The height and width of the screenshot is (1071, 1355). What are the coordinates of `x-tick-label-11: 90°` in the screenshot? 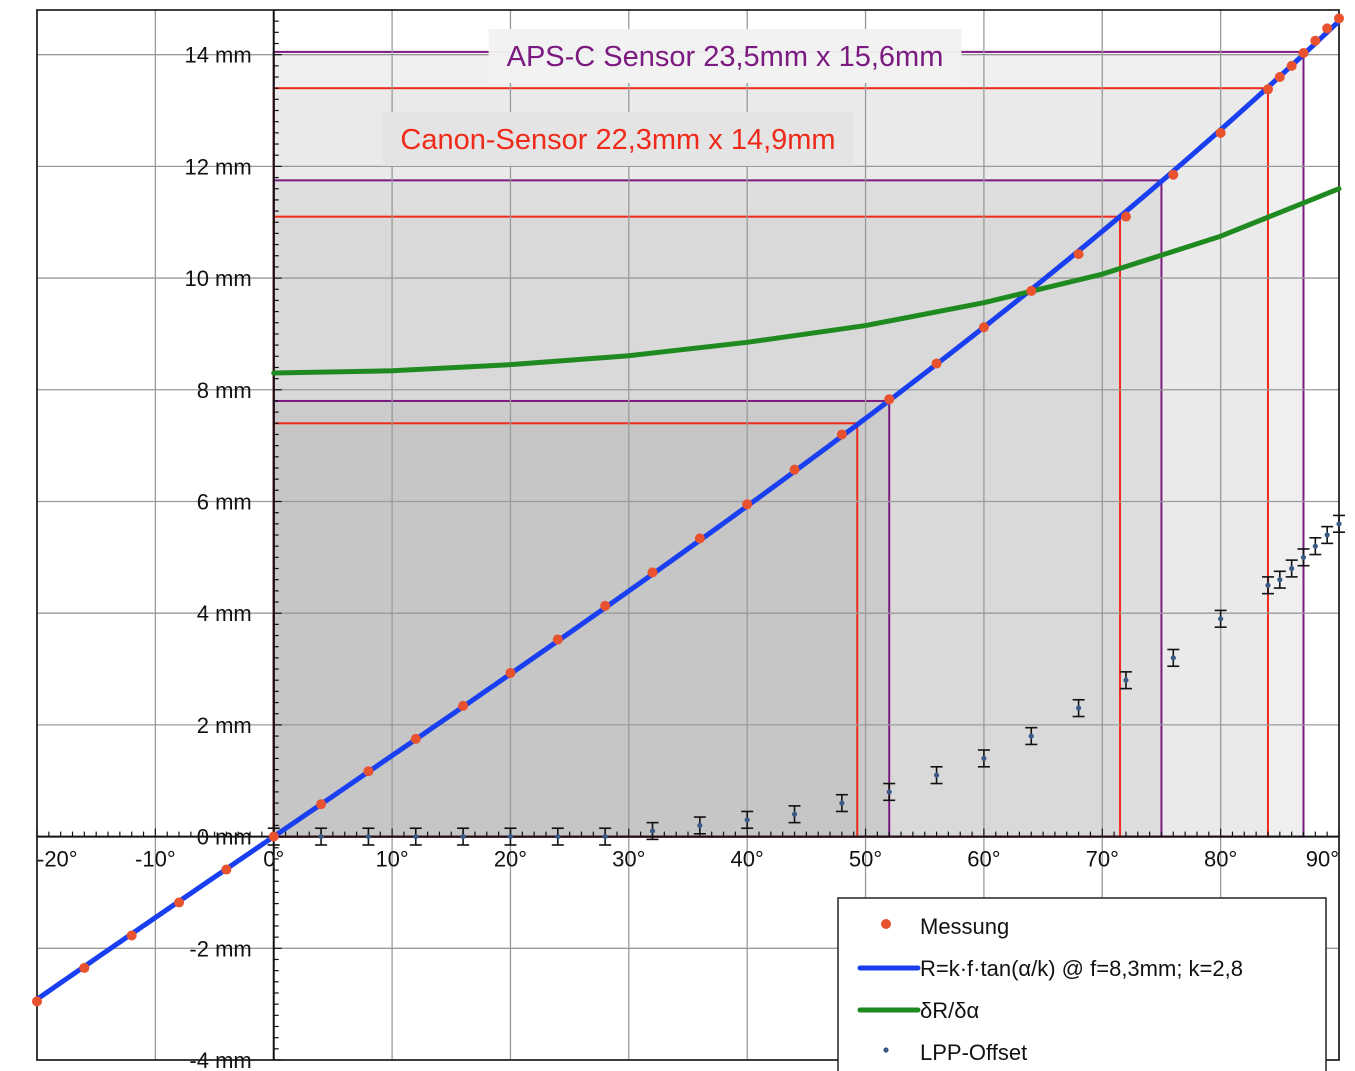 It's located at (1322, 859).